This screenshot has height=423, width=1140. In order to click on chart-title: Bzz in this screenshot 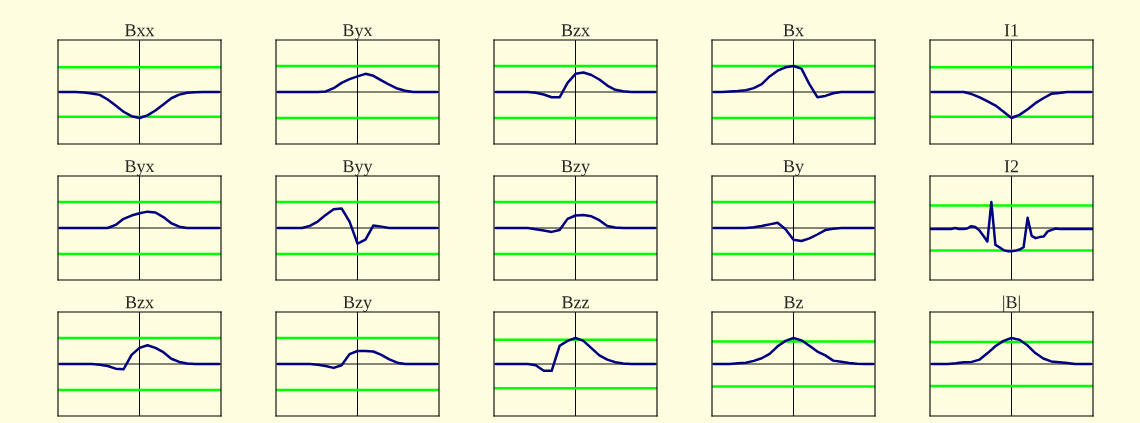, I will do `click(575, 302)`.